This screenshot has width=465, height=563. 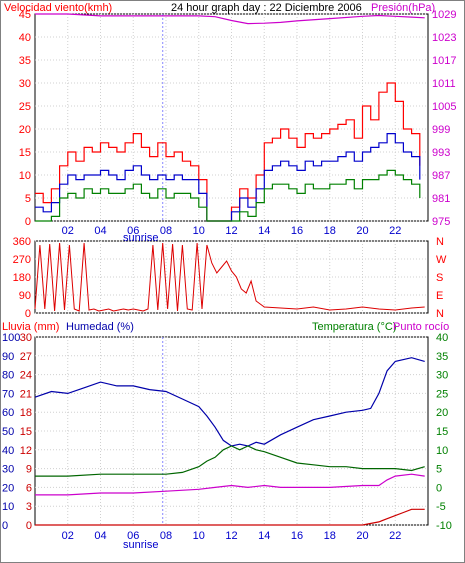 I want to click on humidity-tick-label: 60, so click(x=8, y=413).